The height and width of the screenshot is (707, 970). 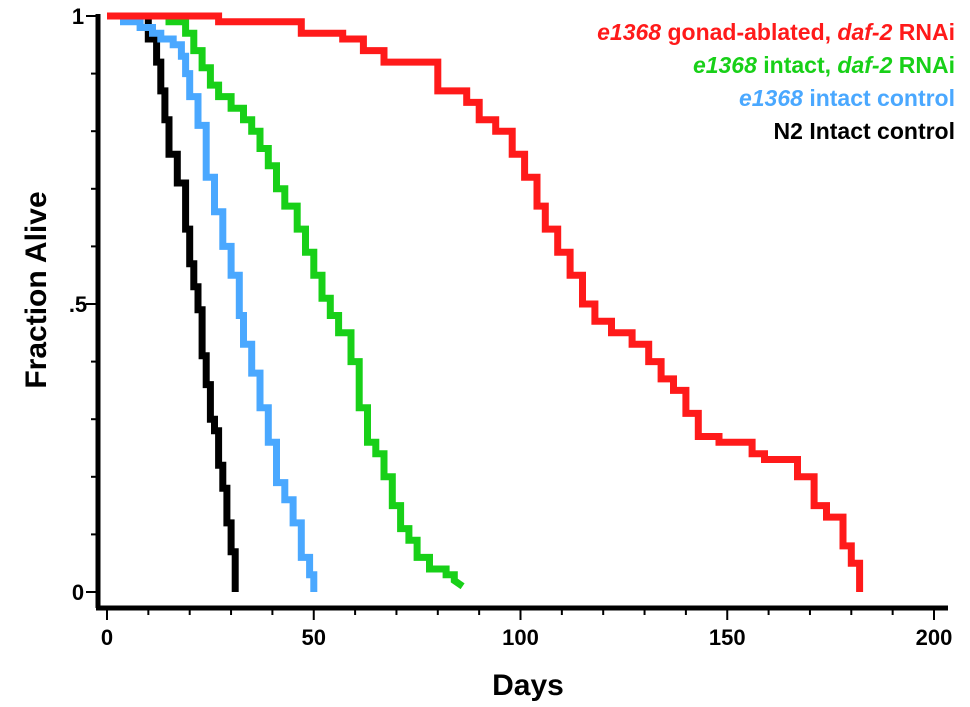 I want to click on legend-text-part: intact control, so click(x=879, y=98).